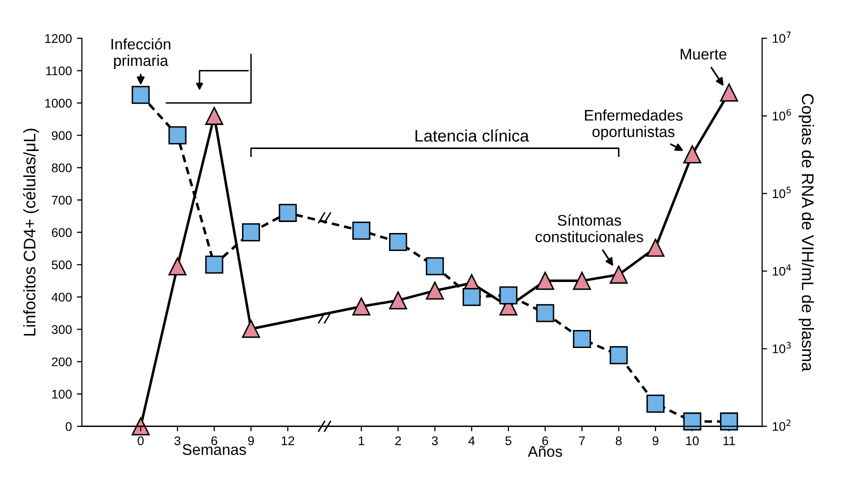  What do you see at coordinates (62, 135) in the screenshot?
I see `y-tick-label: 900` at bounding box center [62, 135].